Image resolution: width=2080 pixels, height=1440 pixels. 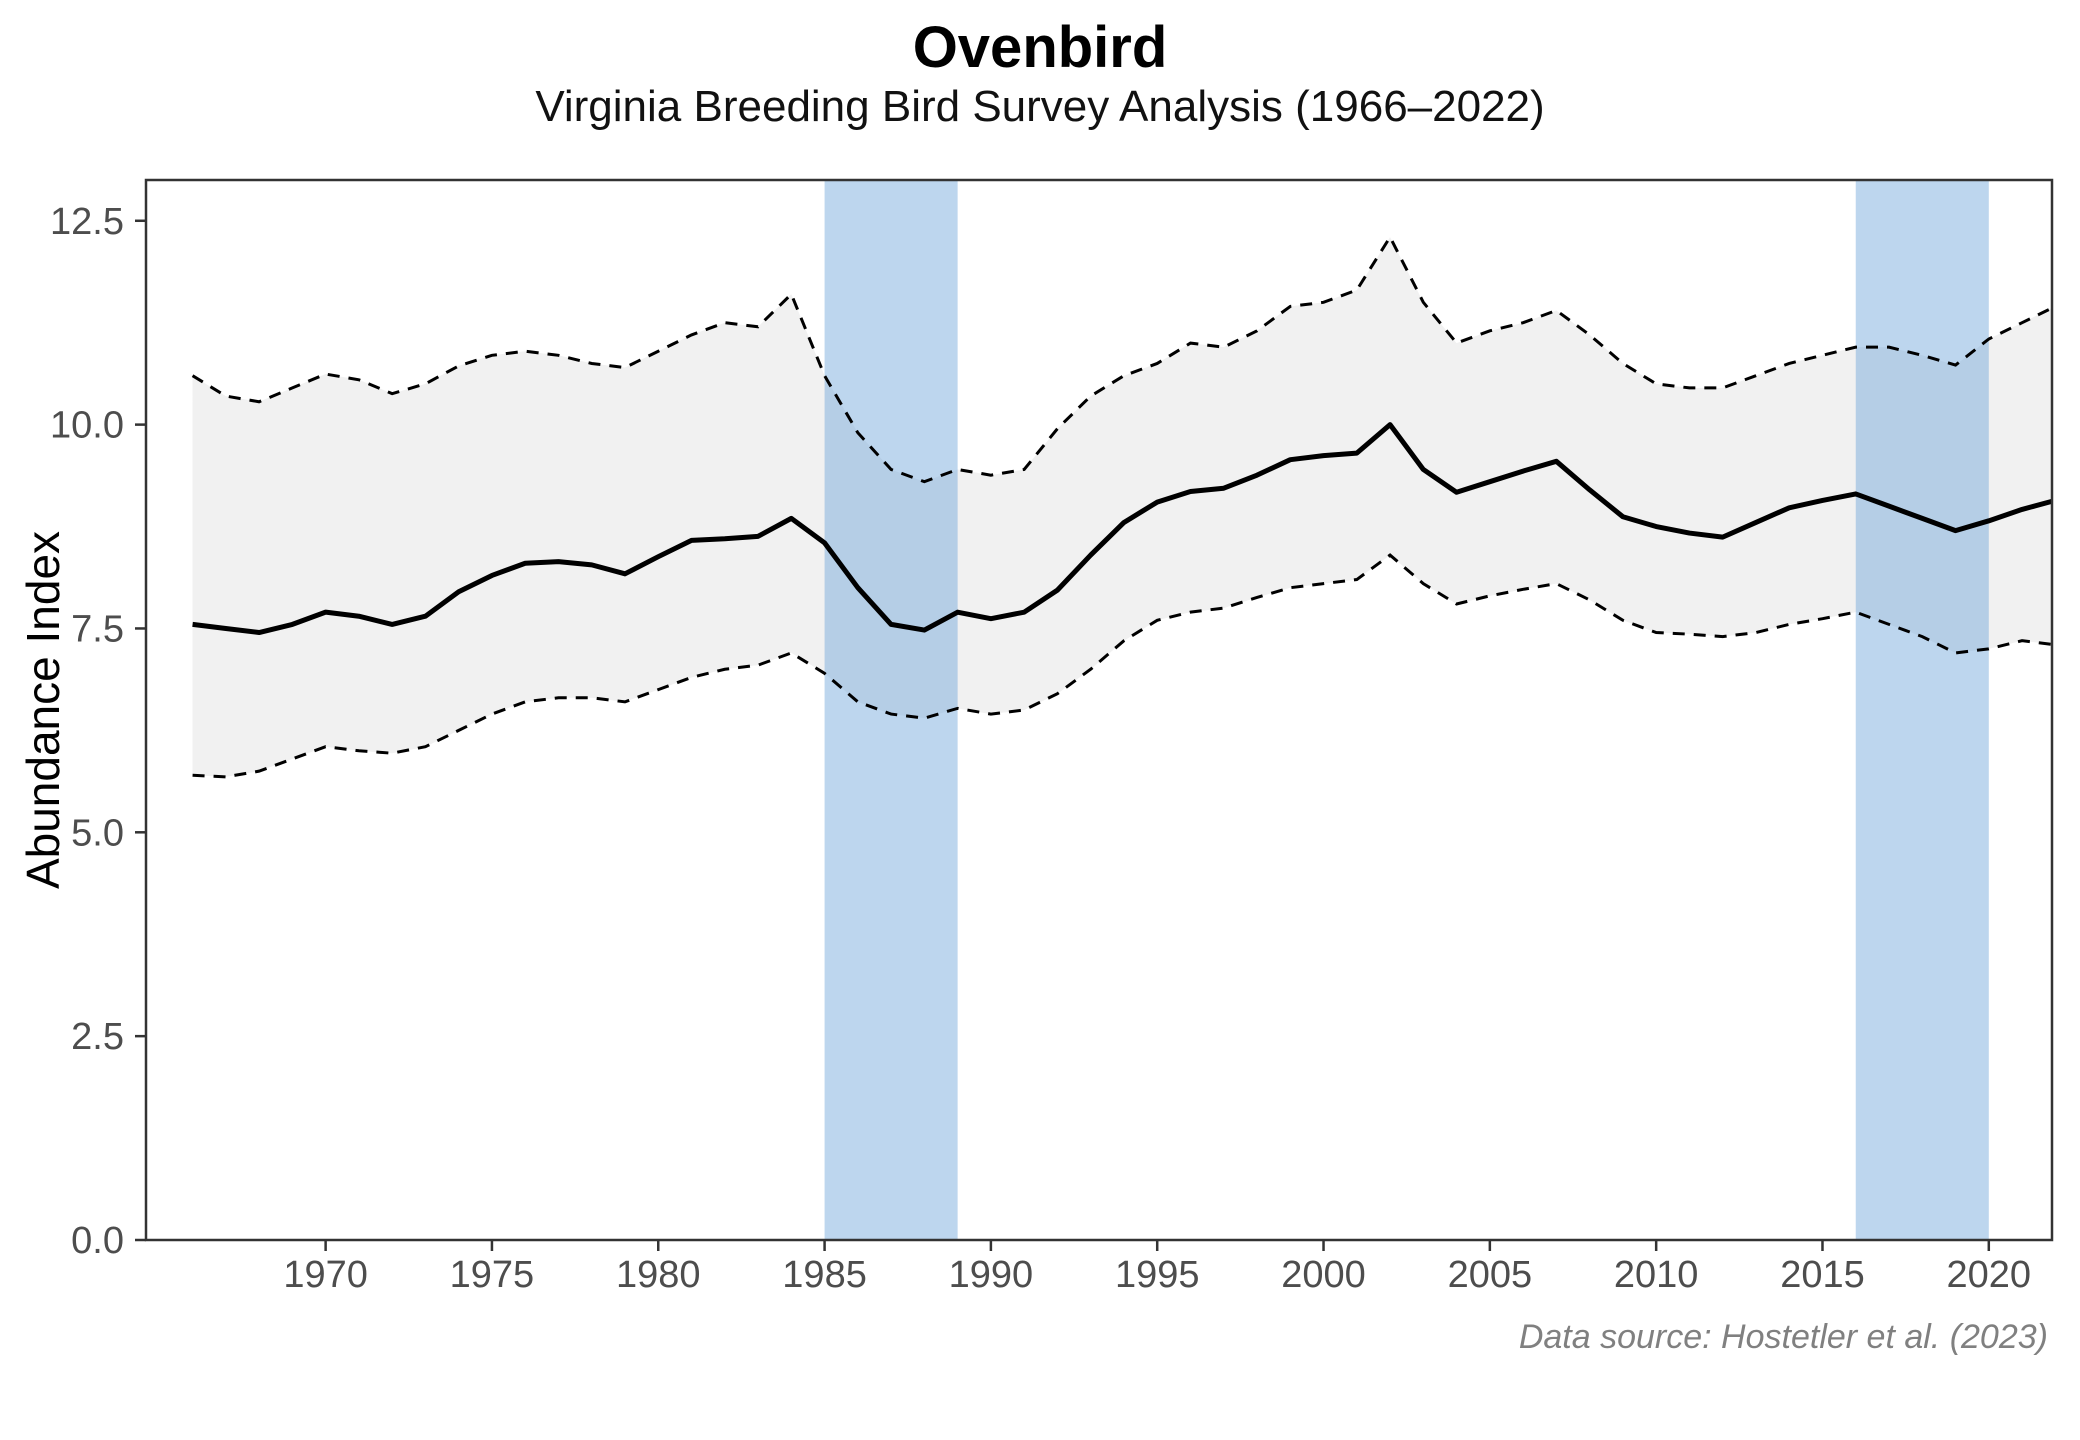 I want to click on x-axis-tick-label: 1985, so click(x=824, y=1275).